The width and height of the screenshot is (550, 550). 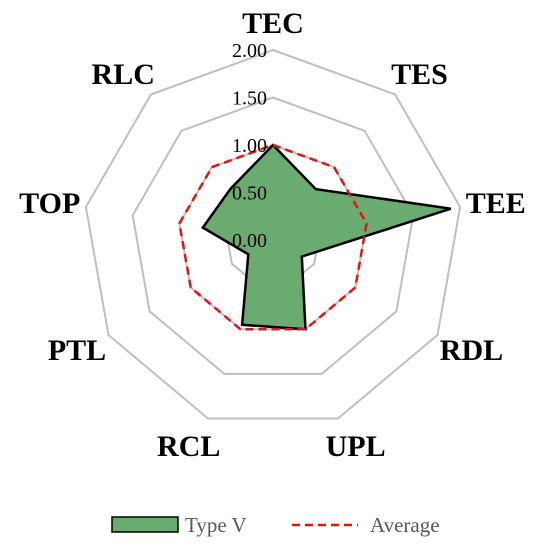 What do you see at coordinates (275, 525) in the screenshot?
I see `legend: Type V Average` at bounding box center [275, 525].